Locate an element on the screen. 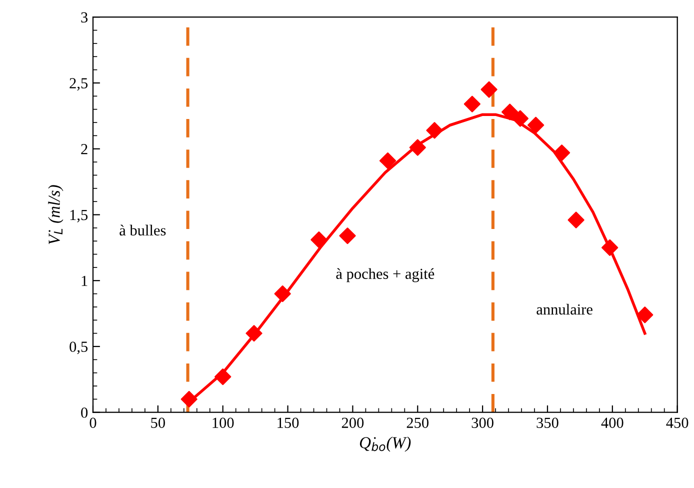 This screenshot has height=488, width=694. y-tick-label: 0 is located at coordinates (84, 413).